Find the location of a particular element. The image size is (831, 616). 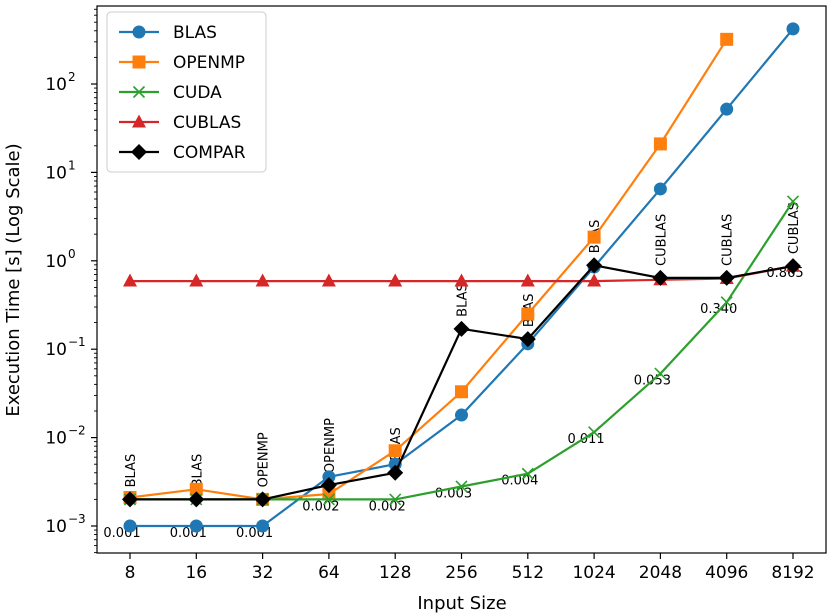

y-tick-exponent: −1 is located at coordinates (77, 342).